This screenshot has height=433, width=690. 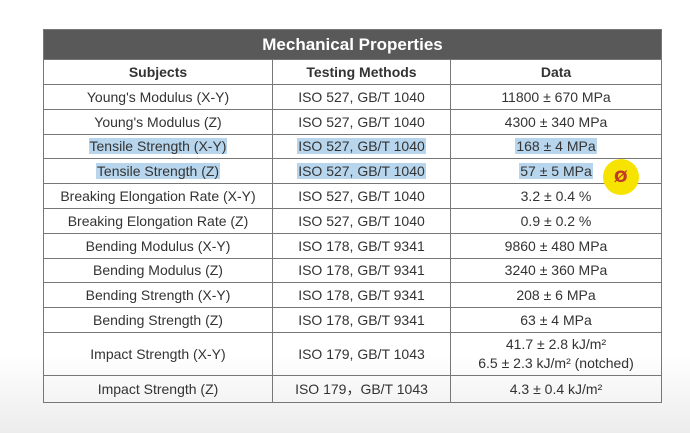 I want to click on subject-cell: Impact Strength (X-Y), so click(x=158, y=353).